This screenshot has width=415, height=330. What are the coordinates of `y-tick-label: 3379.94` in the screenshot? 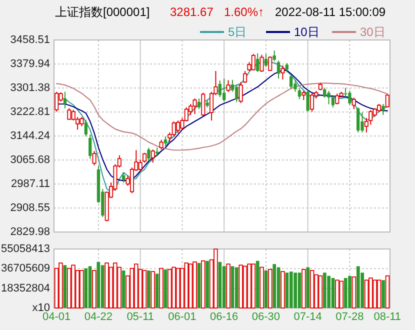 It's located at (30, 64).